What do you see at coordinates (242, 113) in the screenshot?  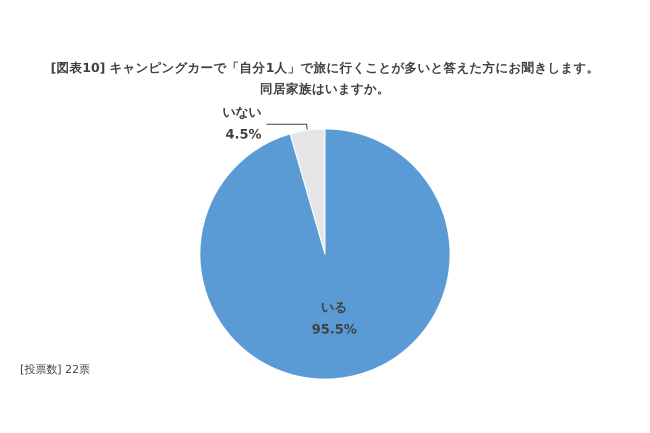 I see `slice-label: いない` at bounding box center [242, 113].